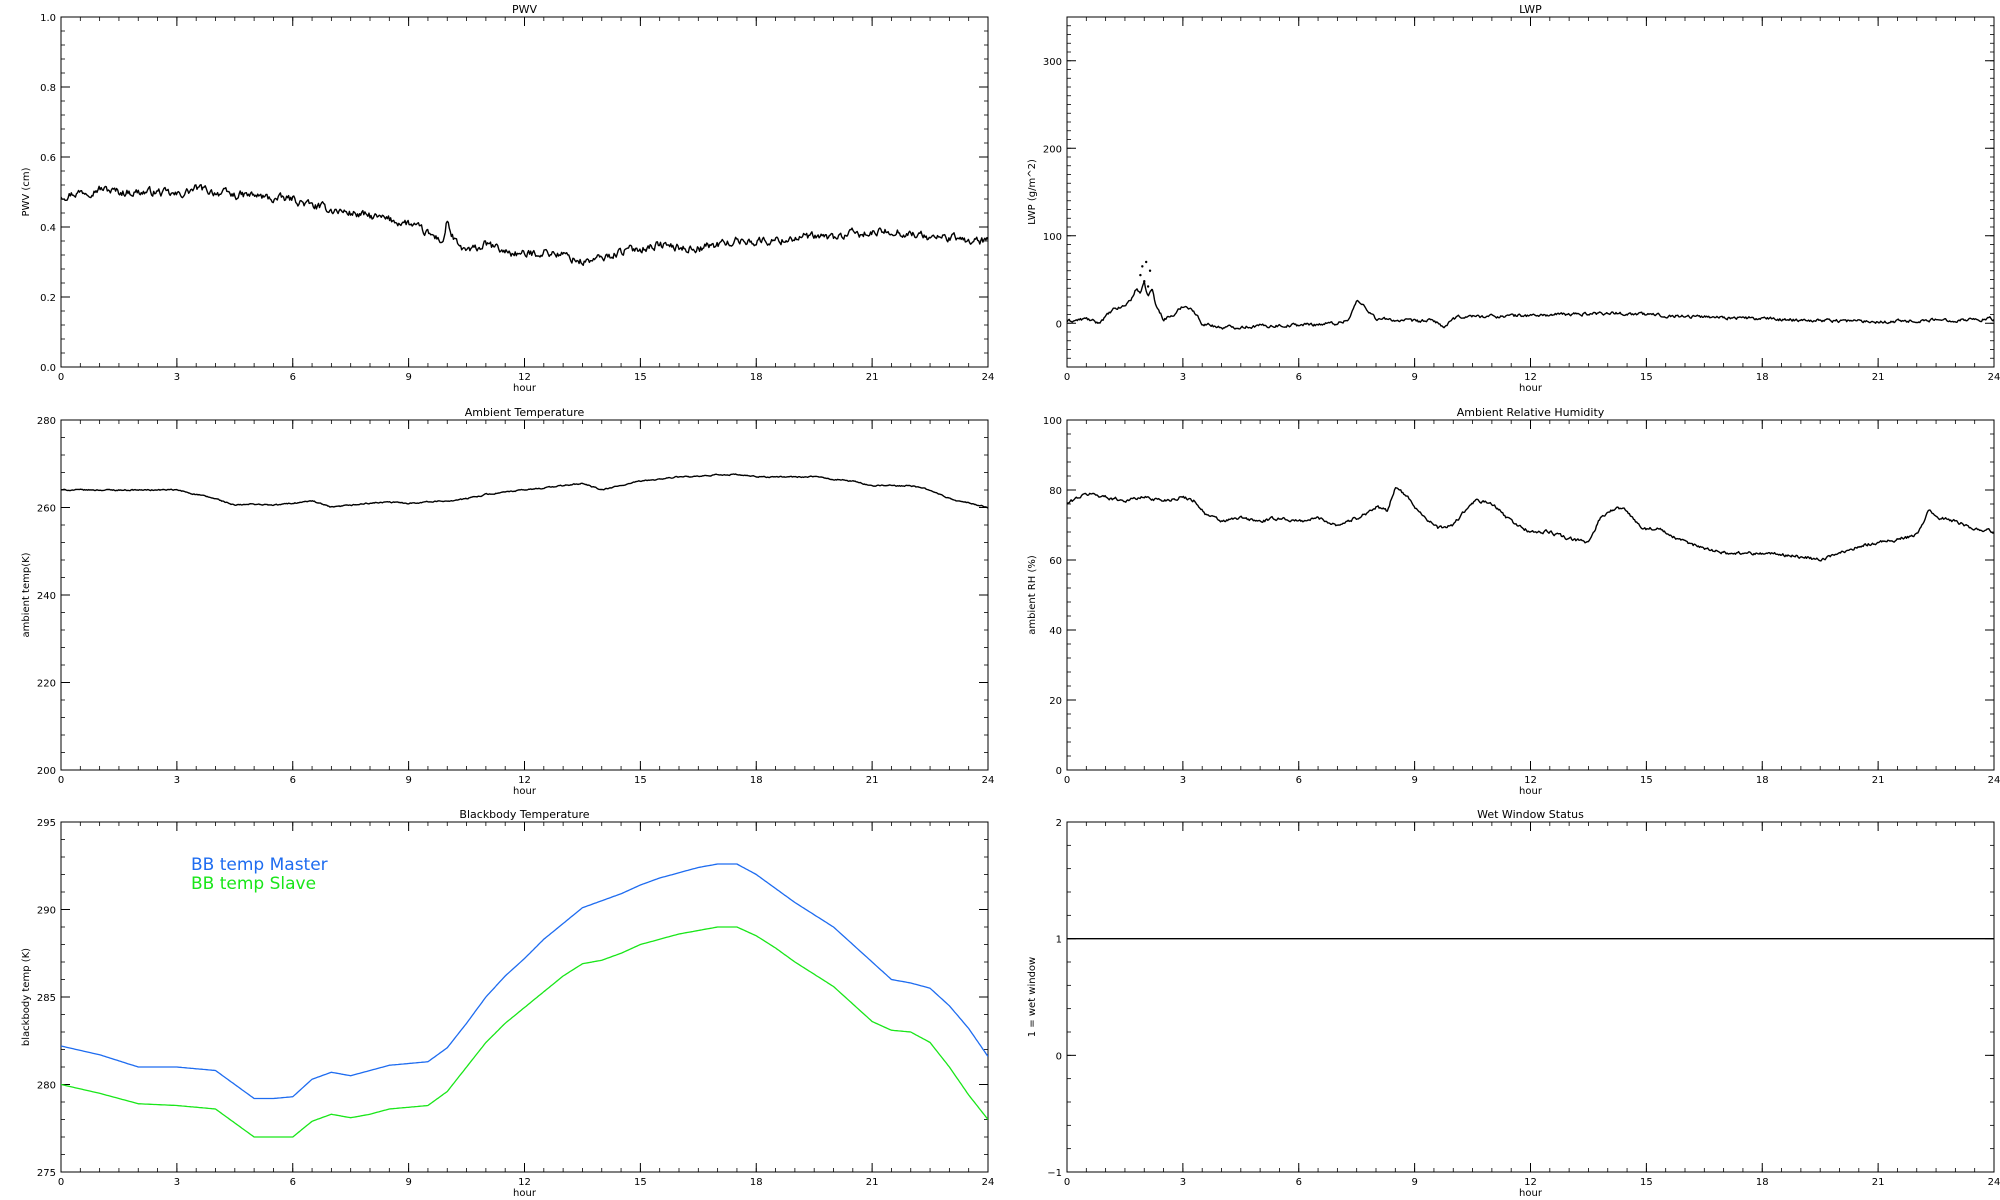  What do you see at coordinates (26, 997) in the screenshot?
I see `y-axis-label: blackbody temp (K)` at bounding box center [26, 997].